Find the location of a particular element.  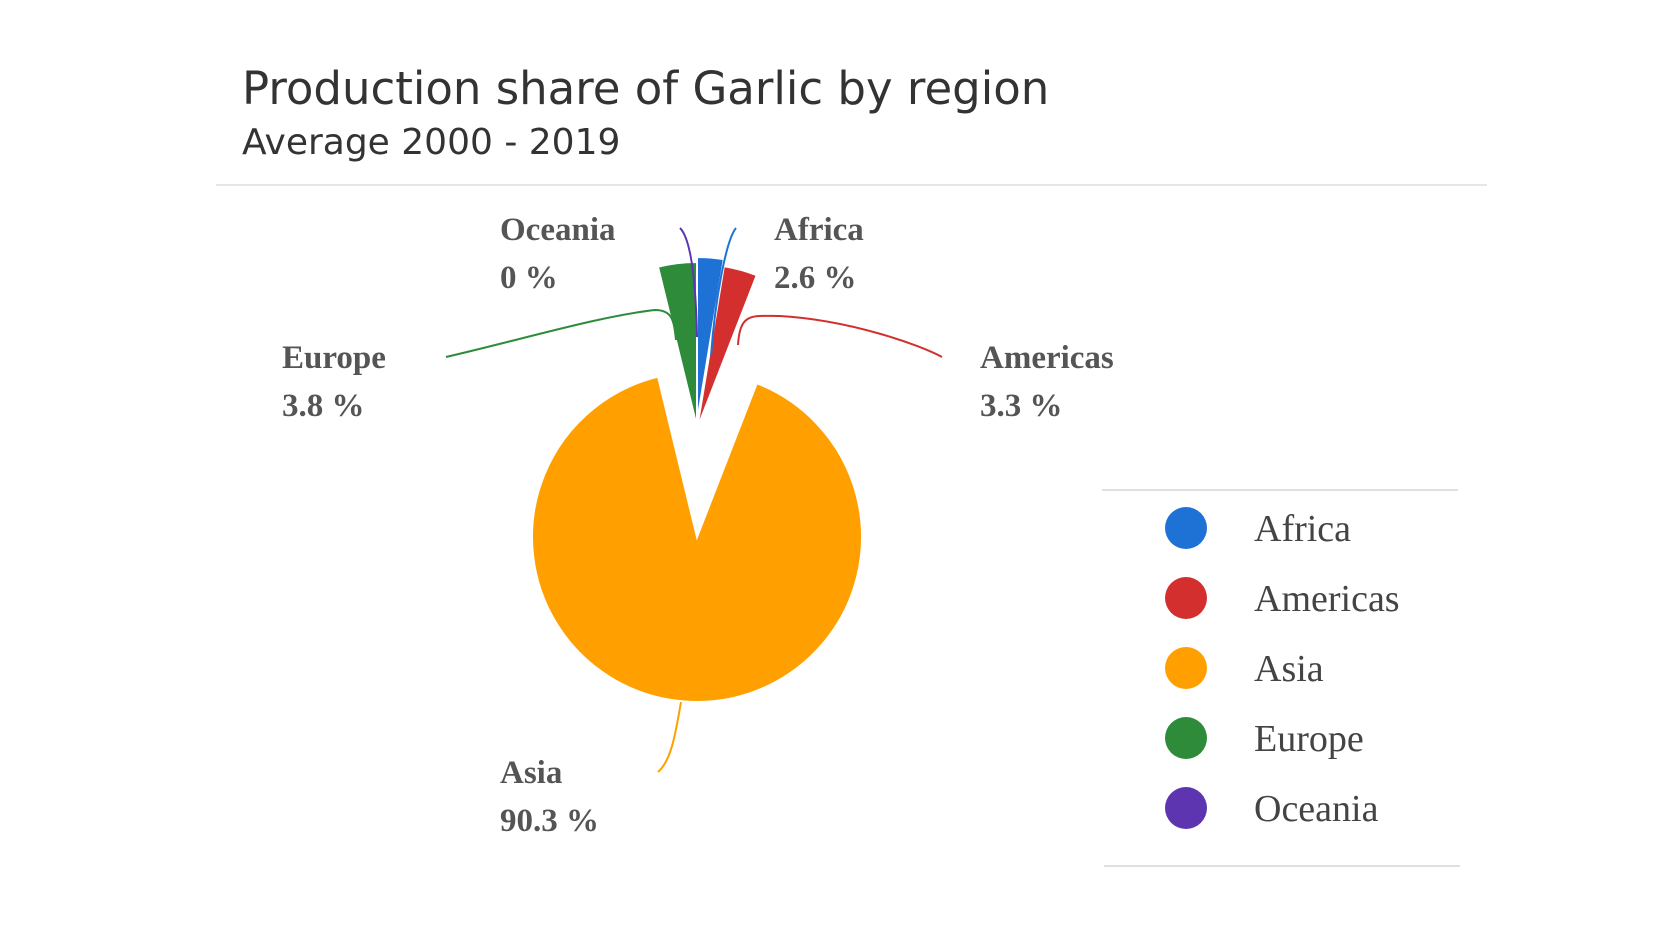

legend-label-africa: Africa is located at coordinates (1302, 529).